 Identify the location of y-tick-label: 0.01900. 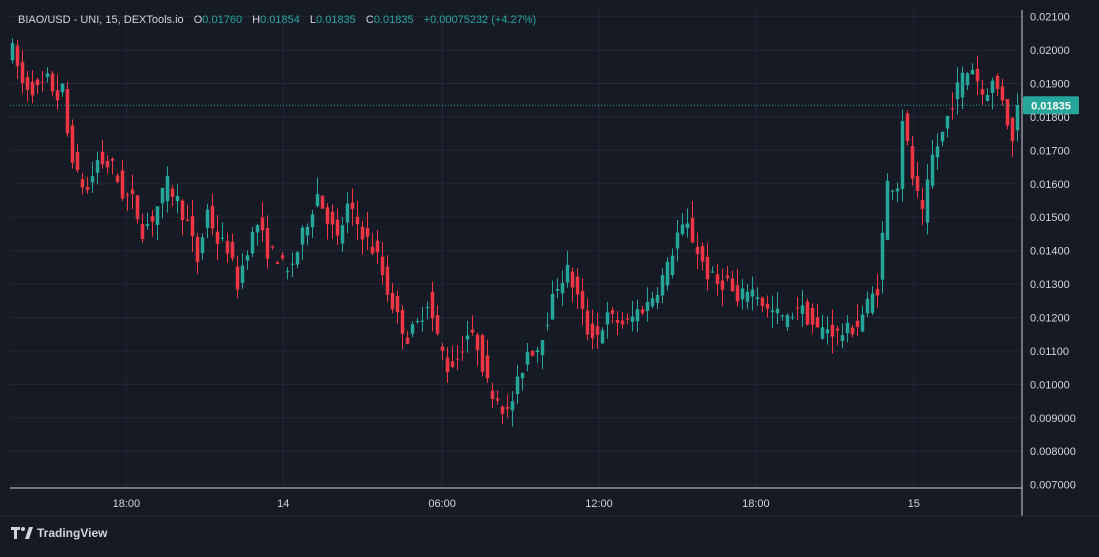
(1050, 85).